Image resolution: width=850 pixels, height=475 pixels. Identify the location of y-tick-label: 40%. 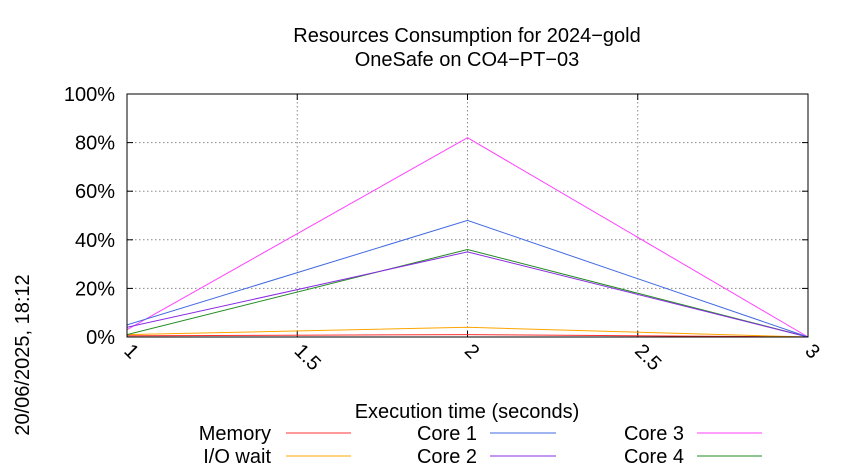
(95, 241).